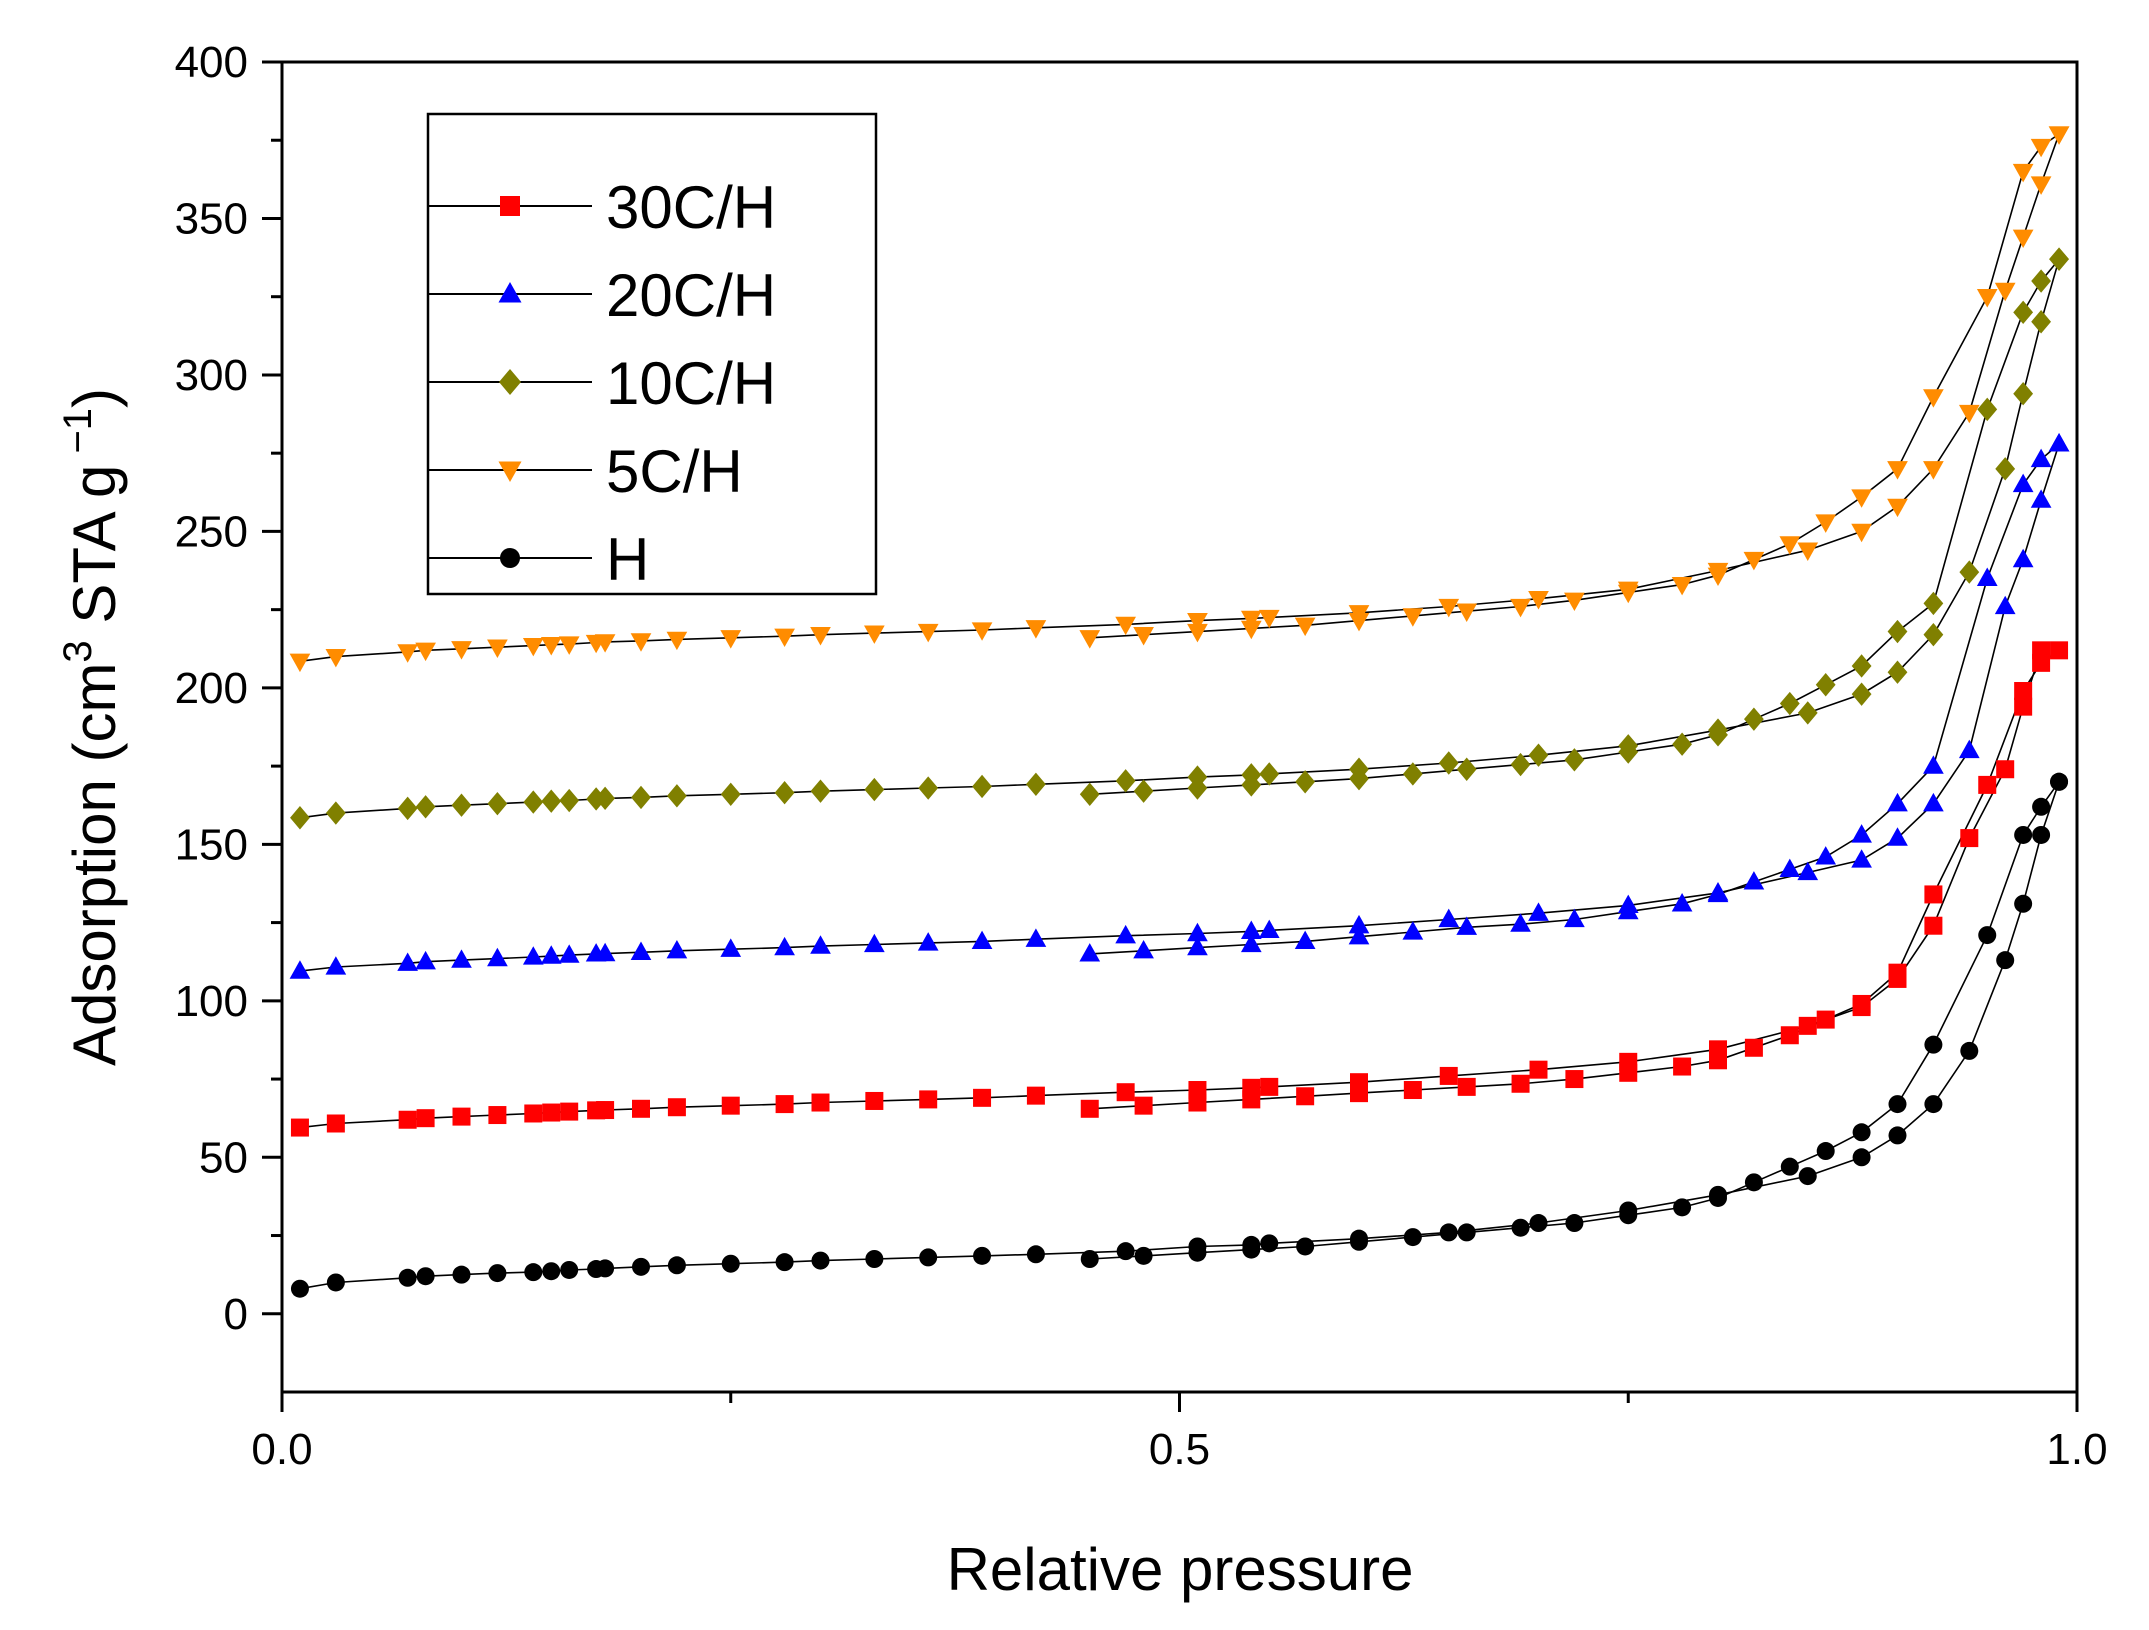 This screenshot has width=2149, height=1630. Describe the element at coordinates (652, 354) in the screenshot. I see `legend: 30C/H 20C/H 10C/H 5C/H H` at that location.